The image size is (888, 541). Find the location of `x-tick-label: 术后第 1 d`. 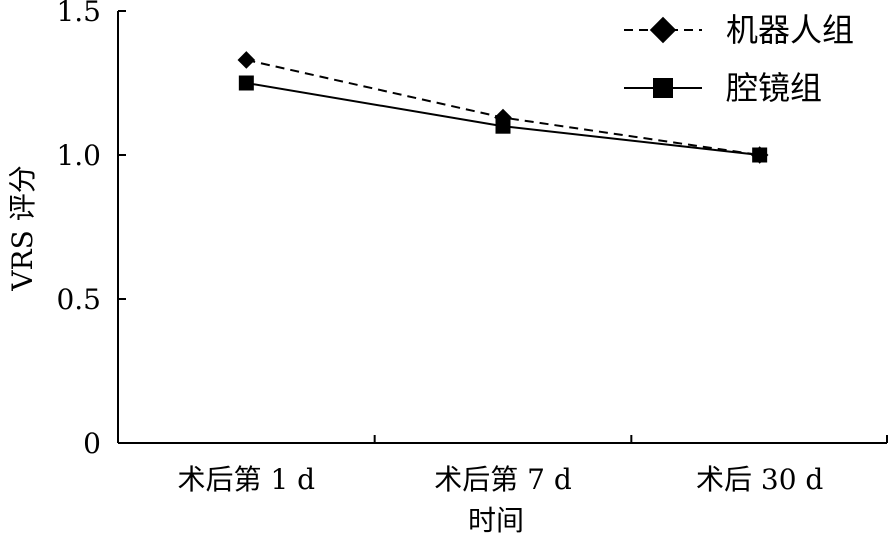

x-tick-label: 术后第 1 d is located at coordinates (247, 479).